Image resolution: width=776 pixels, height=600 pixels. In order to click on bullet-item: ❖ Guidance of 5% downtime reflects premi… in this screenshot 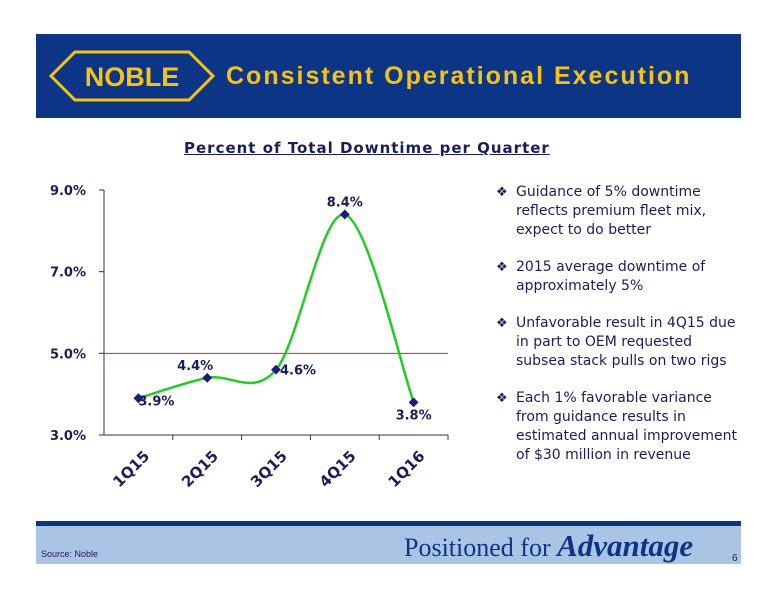, I will do `click(618, 211)`.